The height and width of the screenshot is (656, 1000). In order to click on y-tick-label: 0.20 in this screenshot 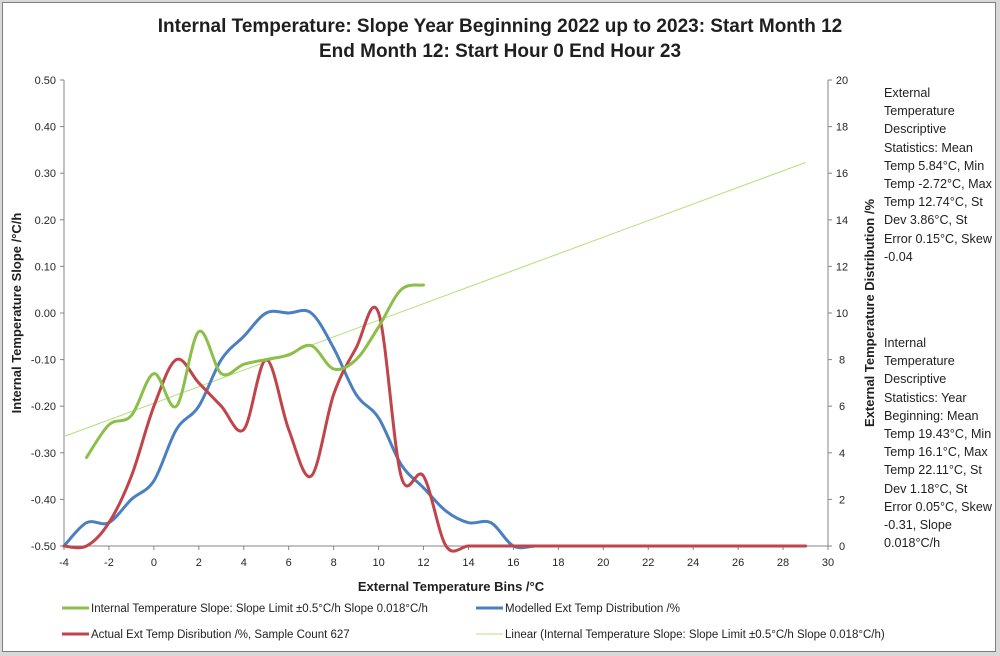, I will do `click(45, 221)`.